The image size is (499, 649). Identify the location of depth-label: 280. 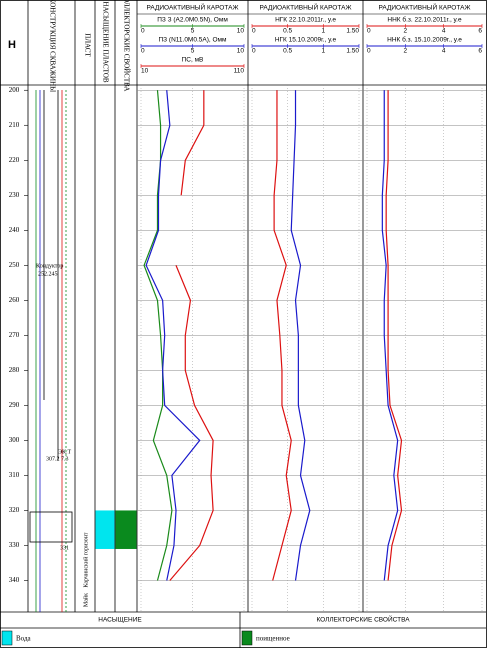
(14, 370).